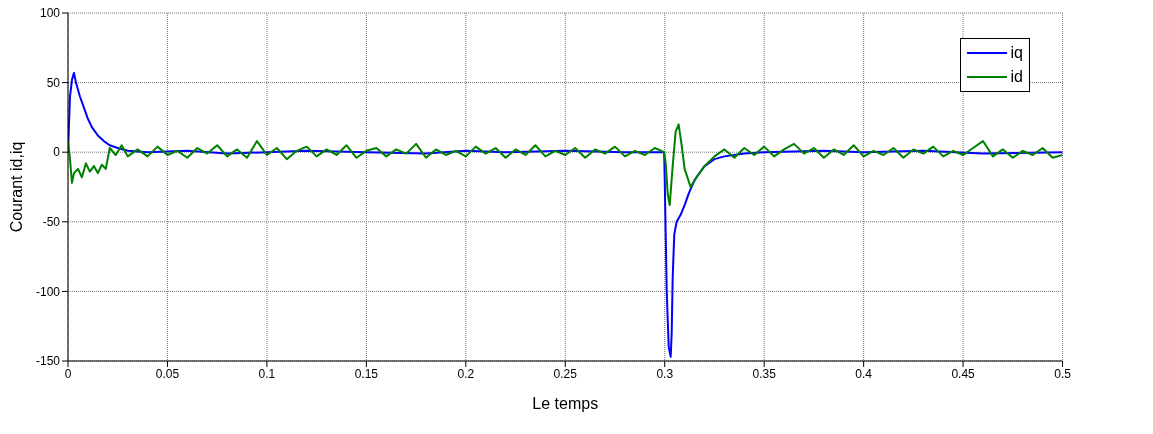 The height and width of the screenshot is (434, 1153). What do you see at coordinates (68, 373) in the screenshot?
I see `x-tick-label: 0` at bounding box center [68, 373].